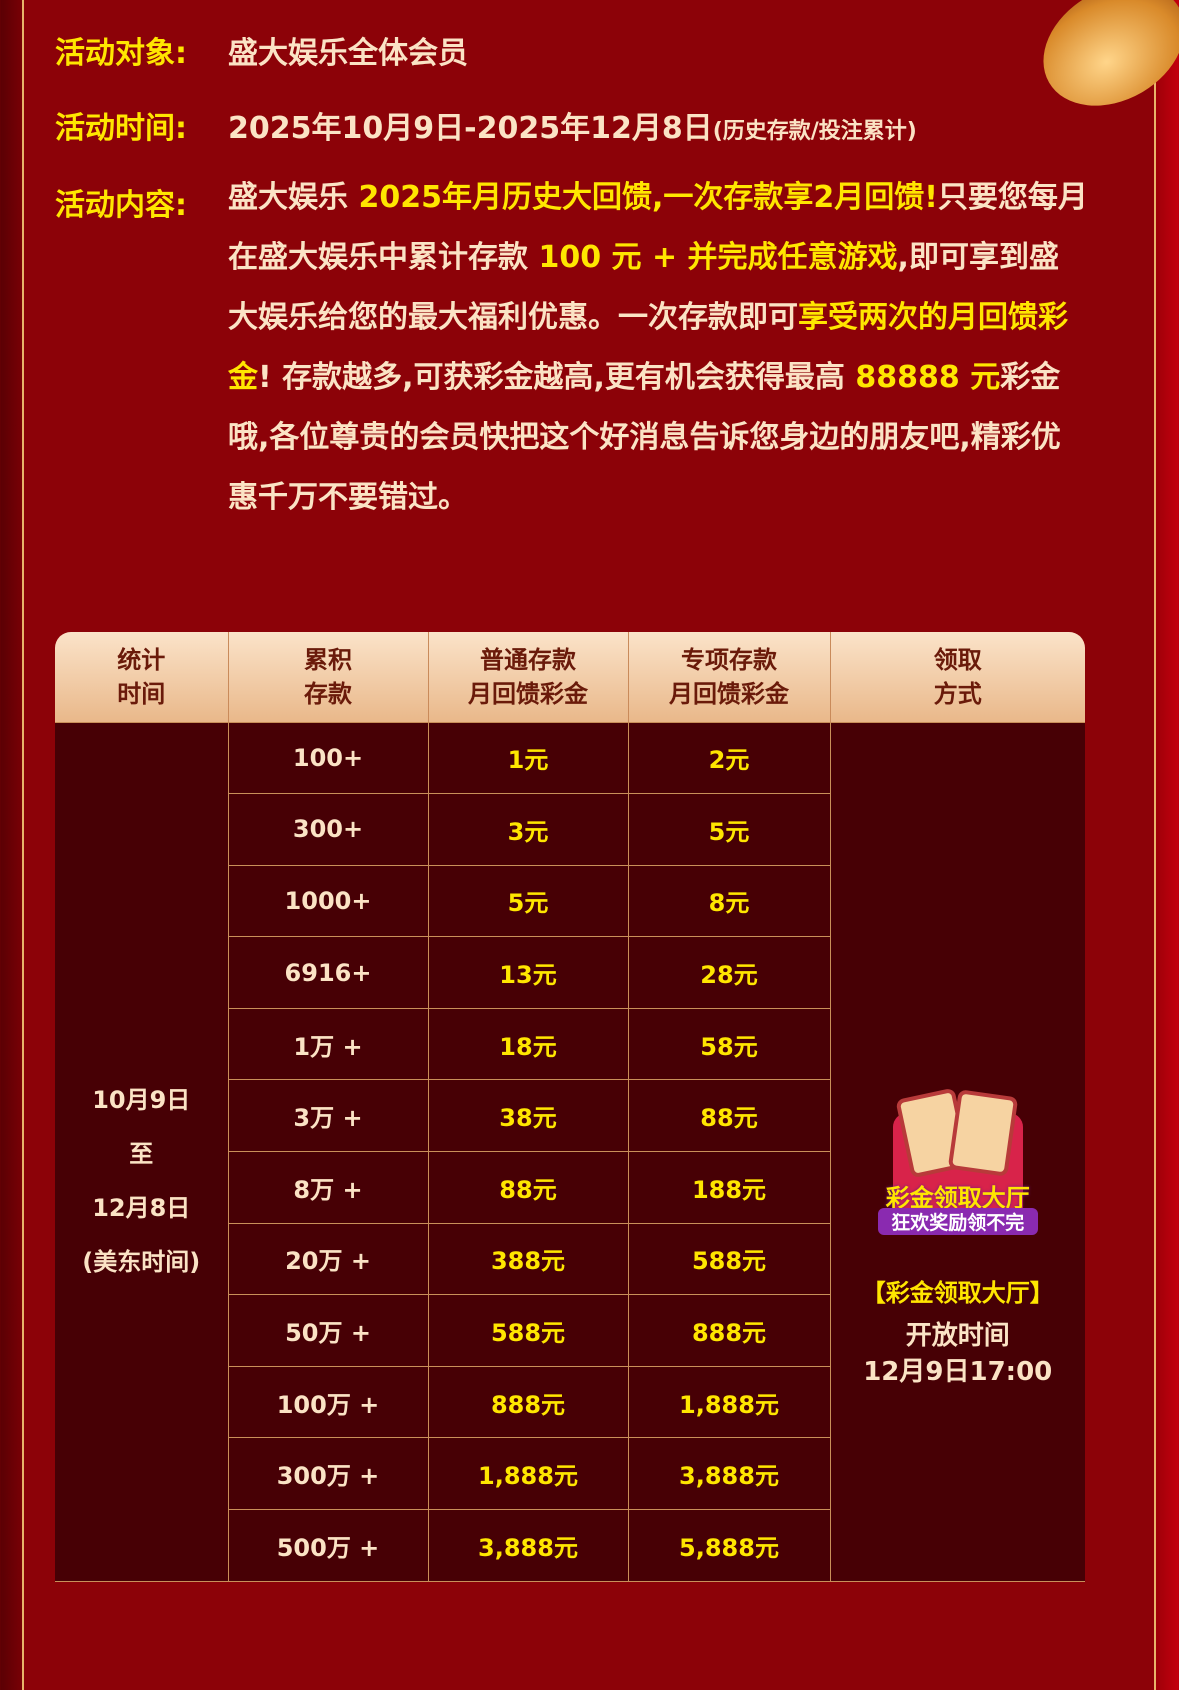  I want to click on normal-bonus-cell: 1元, so click(528, 758).